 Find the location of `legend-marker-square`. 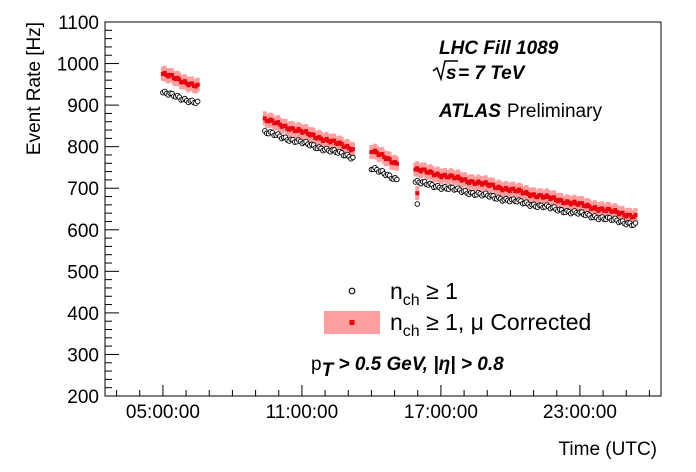

legend-marker-square is located at coordinates (352, 322).